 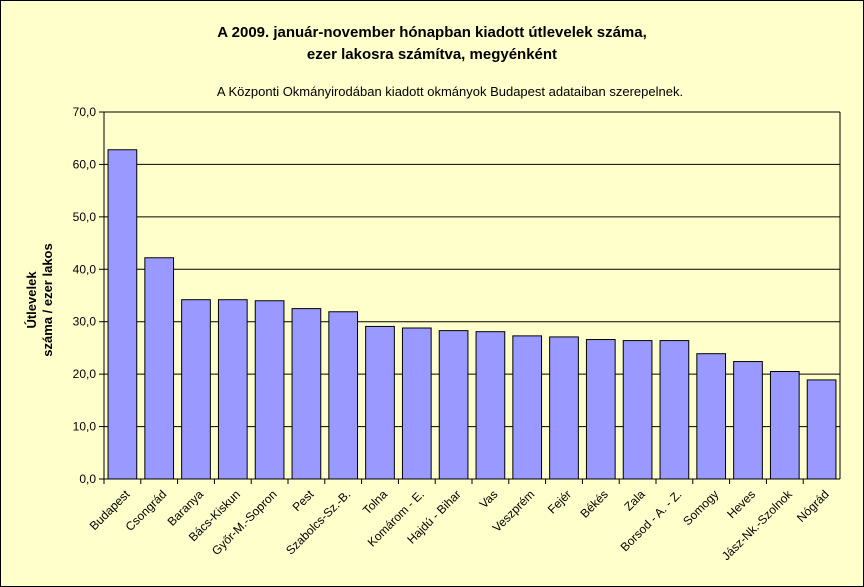 What do you see at coordinates (87, 479) in the screenshot?
I see `y-tick-label: 0,0` at bounding box center [87, 479].